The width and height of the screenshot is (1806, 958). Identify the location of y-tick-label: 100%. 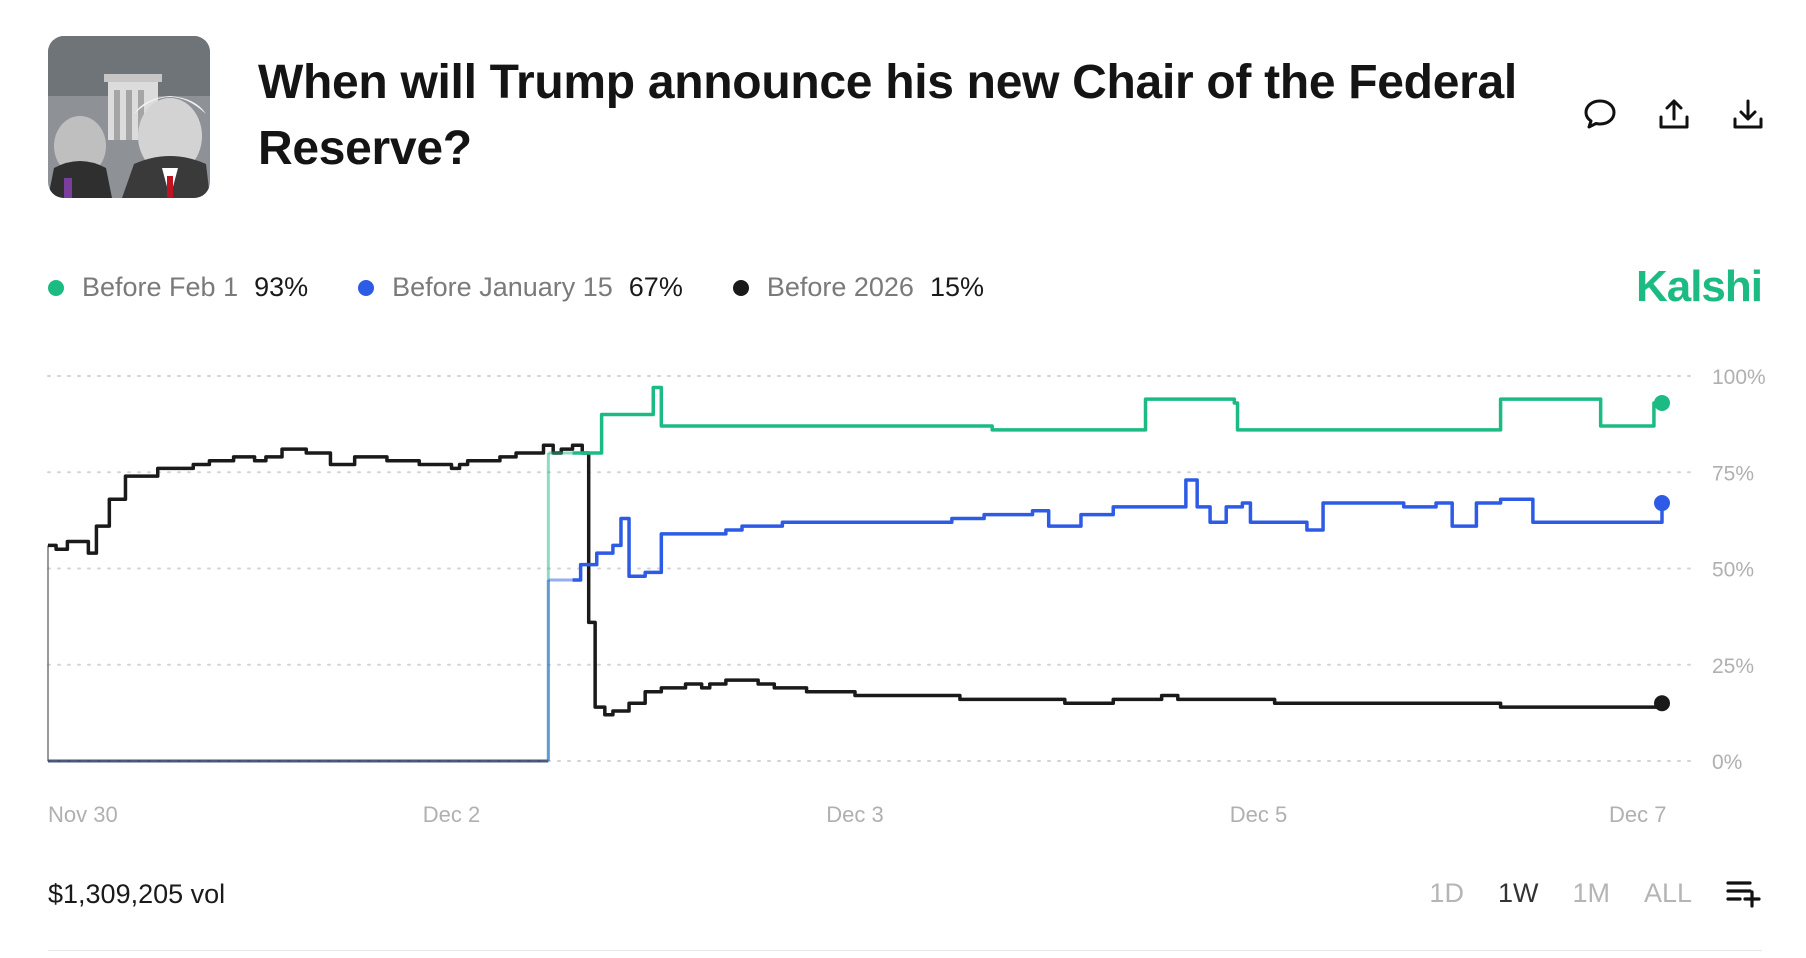
(1739, 377).